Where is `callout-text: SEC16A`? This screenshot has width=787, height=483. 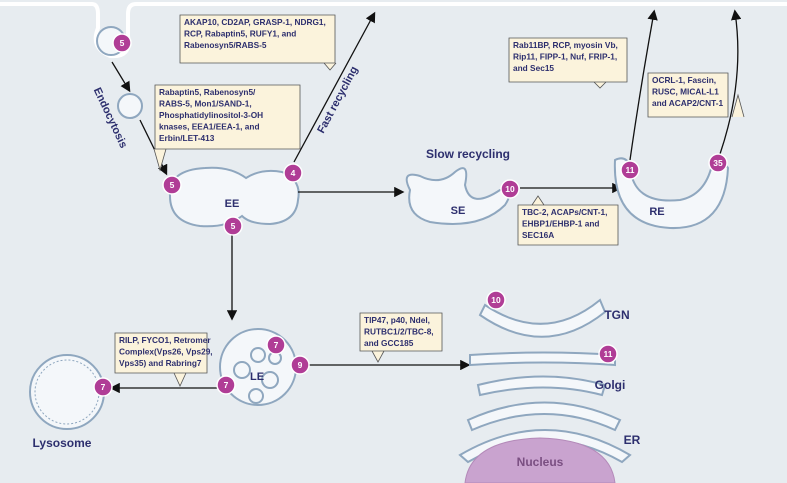 callout-text: SEC16A is located at coordinates (538, 235).